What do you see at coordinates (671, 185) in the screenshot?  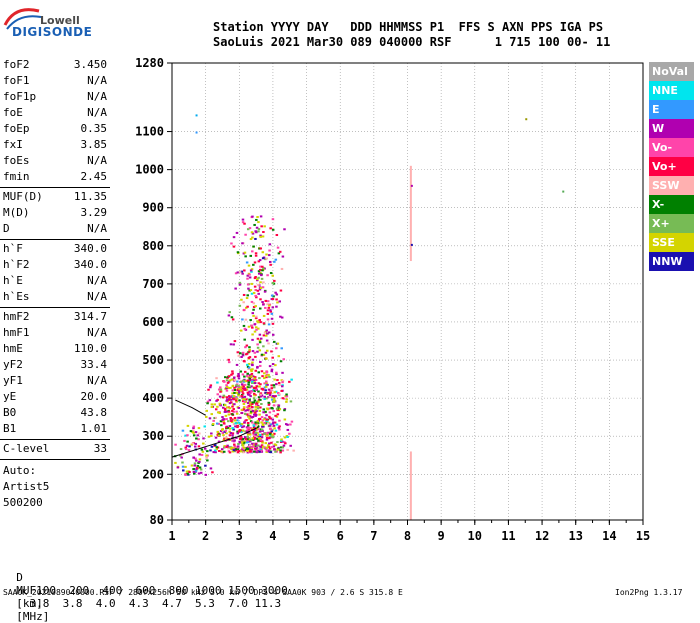 I see `legend-item-ssw: SSW` at bounding box center [671, 185].